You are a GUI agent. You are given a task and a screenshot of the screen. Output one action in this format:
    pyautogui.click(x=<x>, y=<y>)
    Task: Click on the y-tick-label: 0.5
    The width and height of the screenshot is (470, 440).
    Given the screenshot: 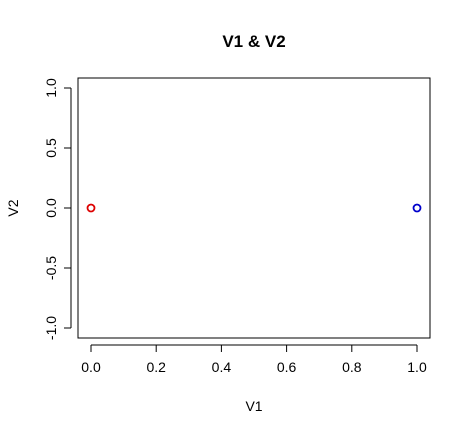 What is the action you would take?
    pyautogui.click(x=51, y=148)
    